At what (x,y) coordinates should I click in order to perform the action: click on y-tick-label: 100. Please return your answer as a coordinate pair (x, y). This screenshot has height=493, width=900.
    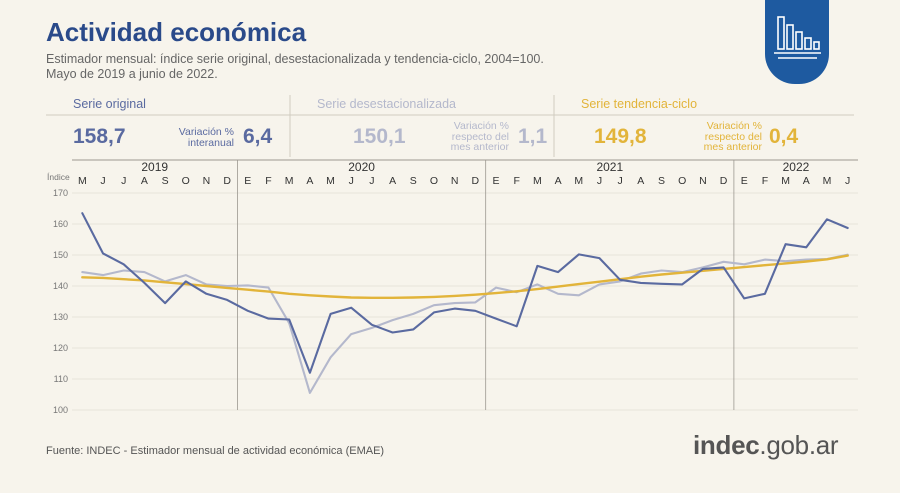
    Looking at the image, I should click on (60, 410).